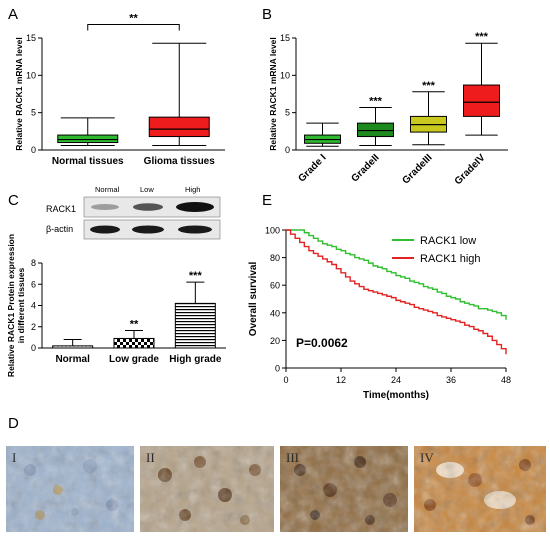  I want to click on ihc-label-4: IV, so click(427, 457).